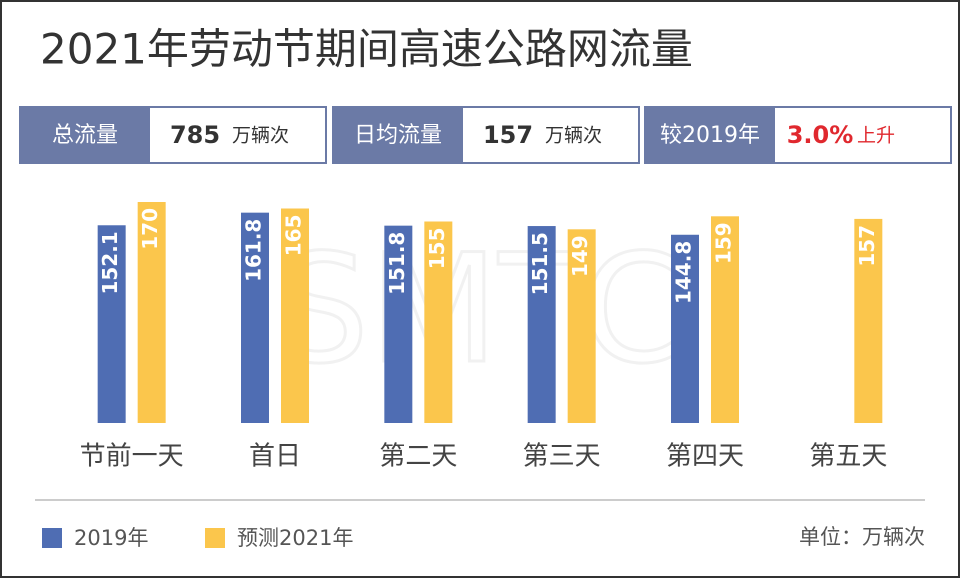 The height and width of the screenshot is (578, 960). Describe the element at coordinates (684, 272) in the screenshot. I see `data-label: 144.8` at that location.